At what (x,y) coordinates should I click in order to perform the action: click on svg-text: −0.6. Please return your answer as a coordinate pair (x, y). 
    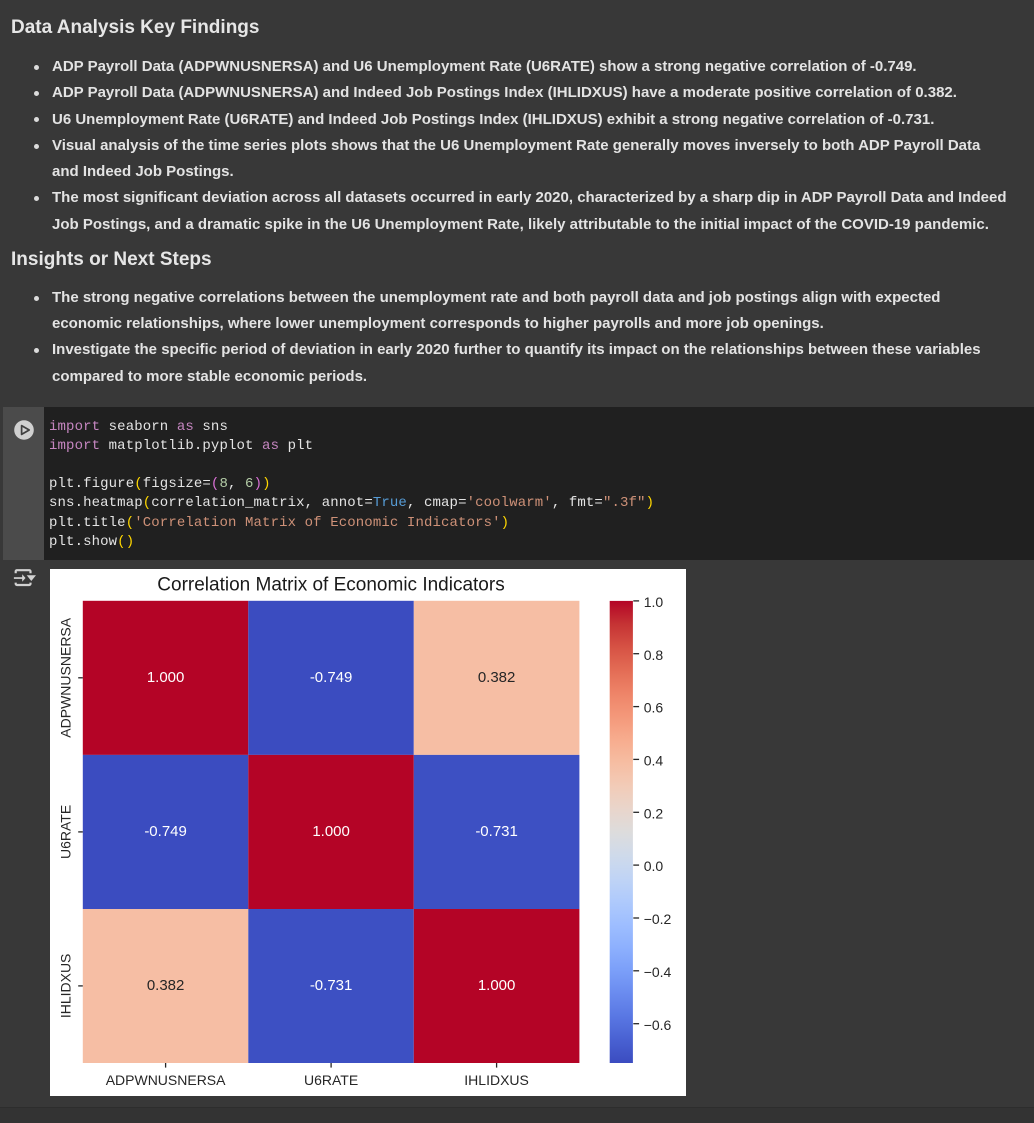
    Looking at the image, I should click on (658, 1025).